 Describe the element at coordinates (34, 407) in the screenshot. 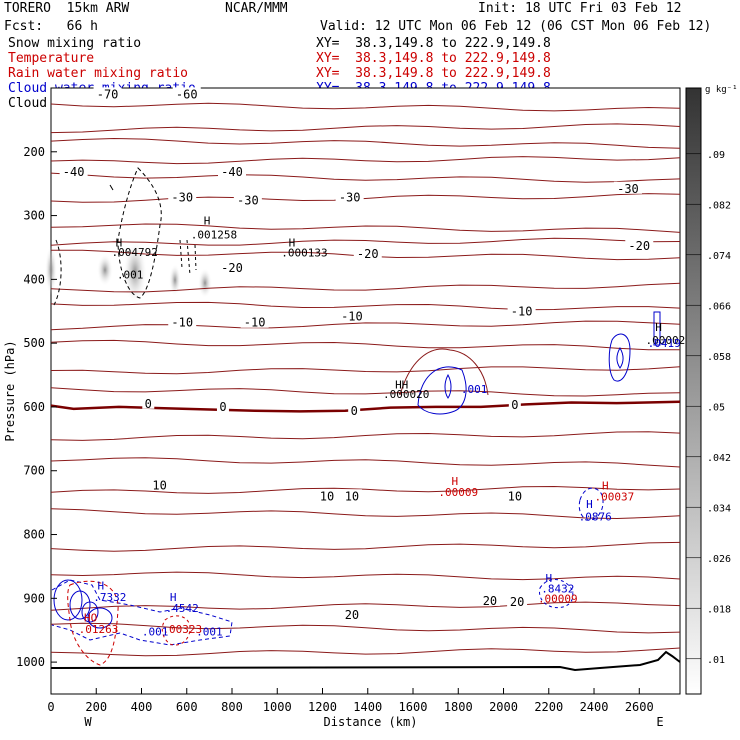

I see `y-tick-label: 600` at that location.